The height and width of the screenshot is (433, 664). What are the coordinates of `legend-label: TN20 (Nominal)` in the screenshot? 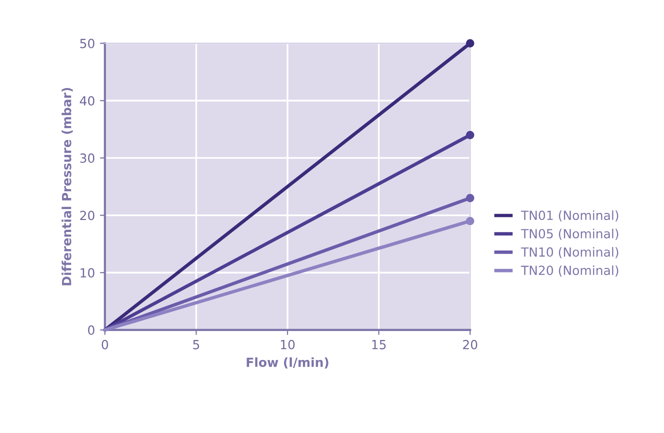 It's located at (569, 271).